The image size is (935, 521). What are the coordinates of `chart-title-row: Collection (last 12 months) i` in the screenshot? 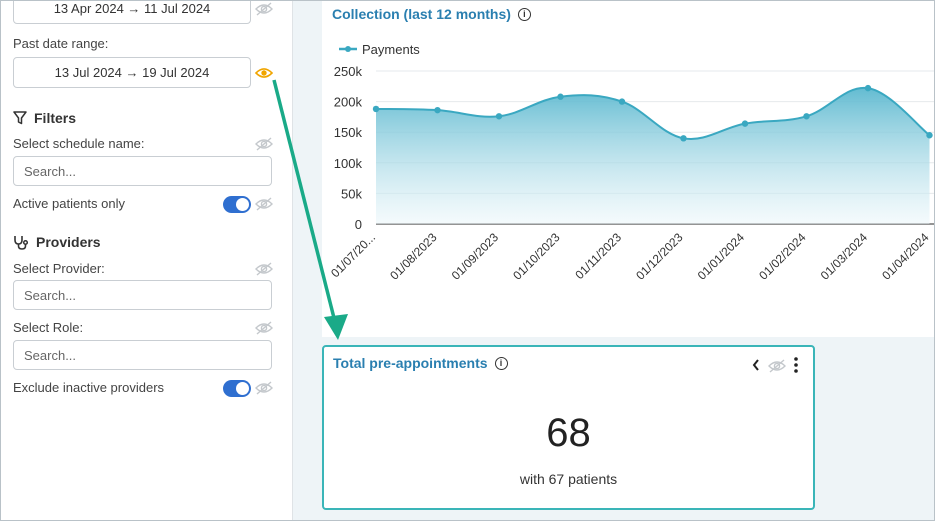 It's located at (431, 14).